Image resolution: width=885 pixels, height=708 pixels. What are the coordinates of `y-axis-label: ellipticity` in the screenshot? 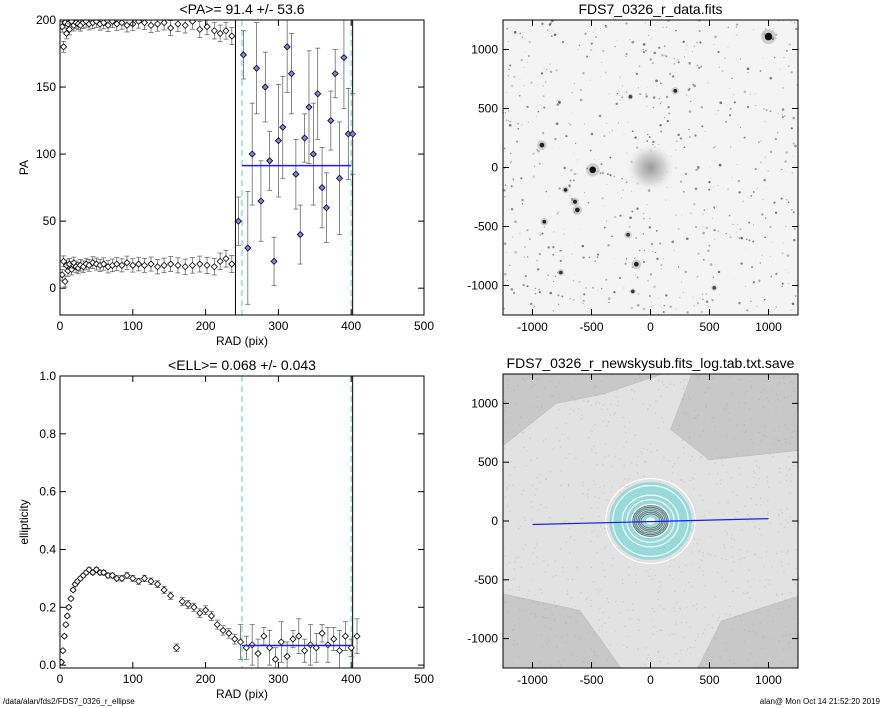 It's located at (24, 521).